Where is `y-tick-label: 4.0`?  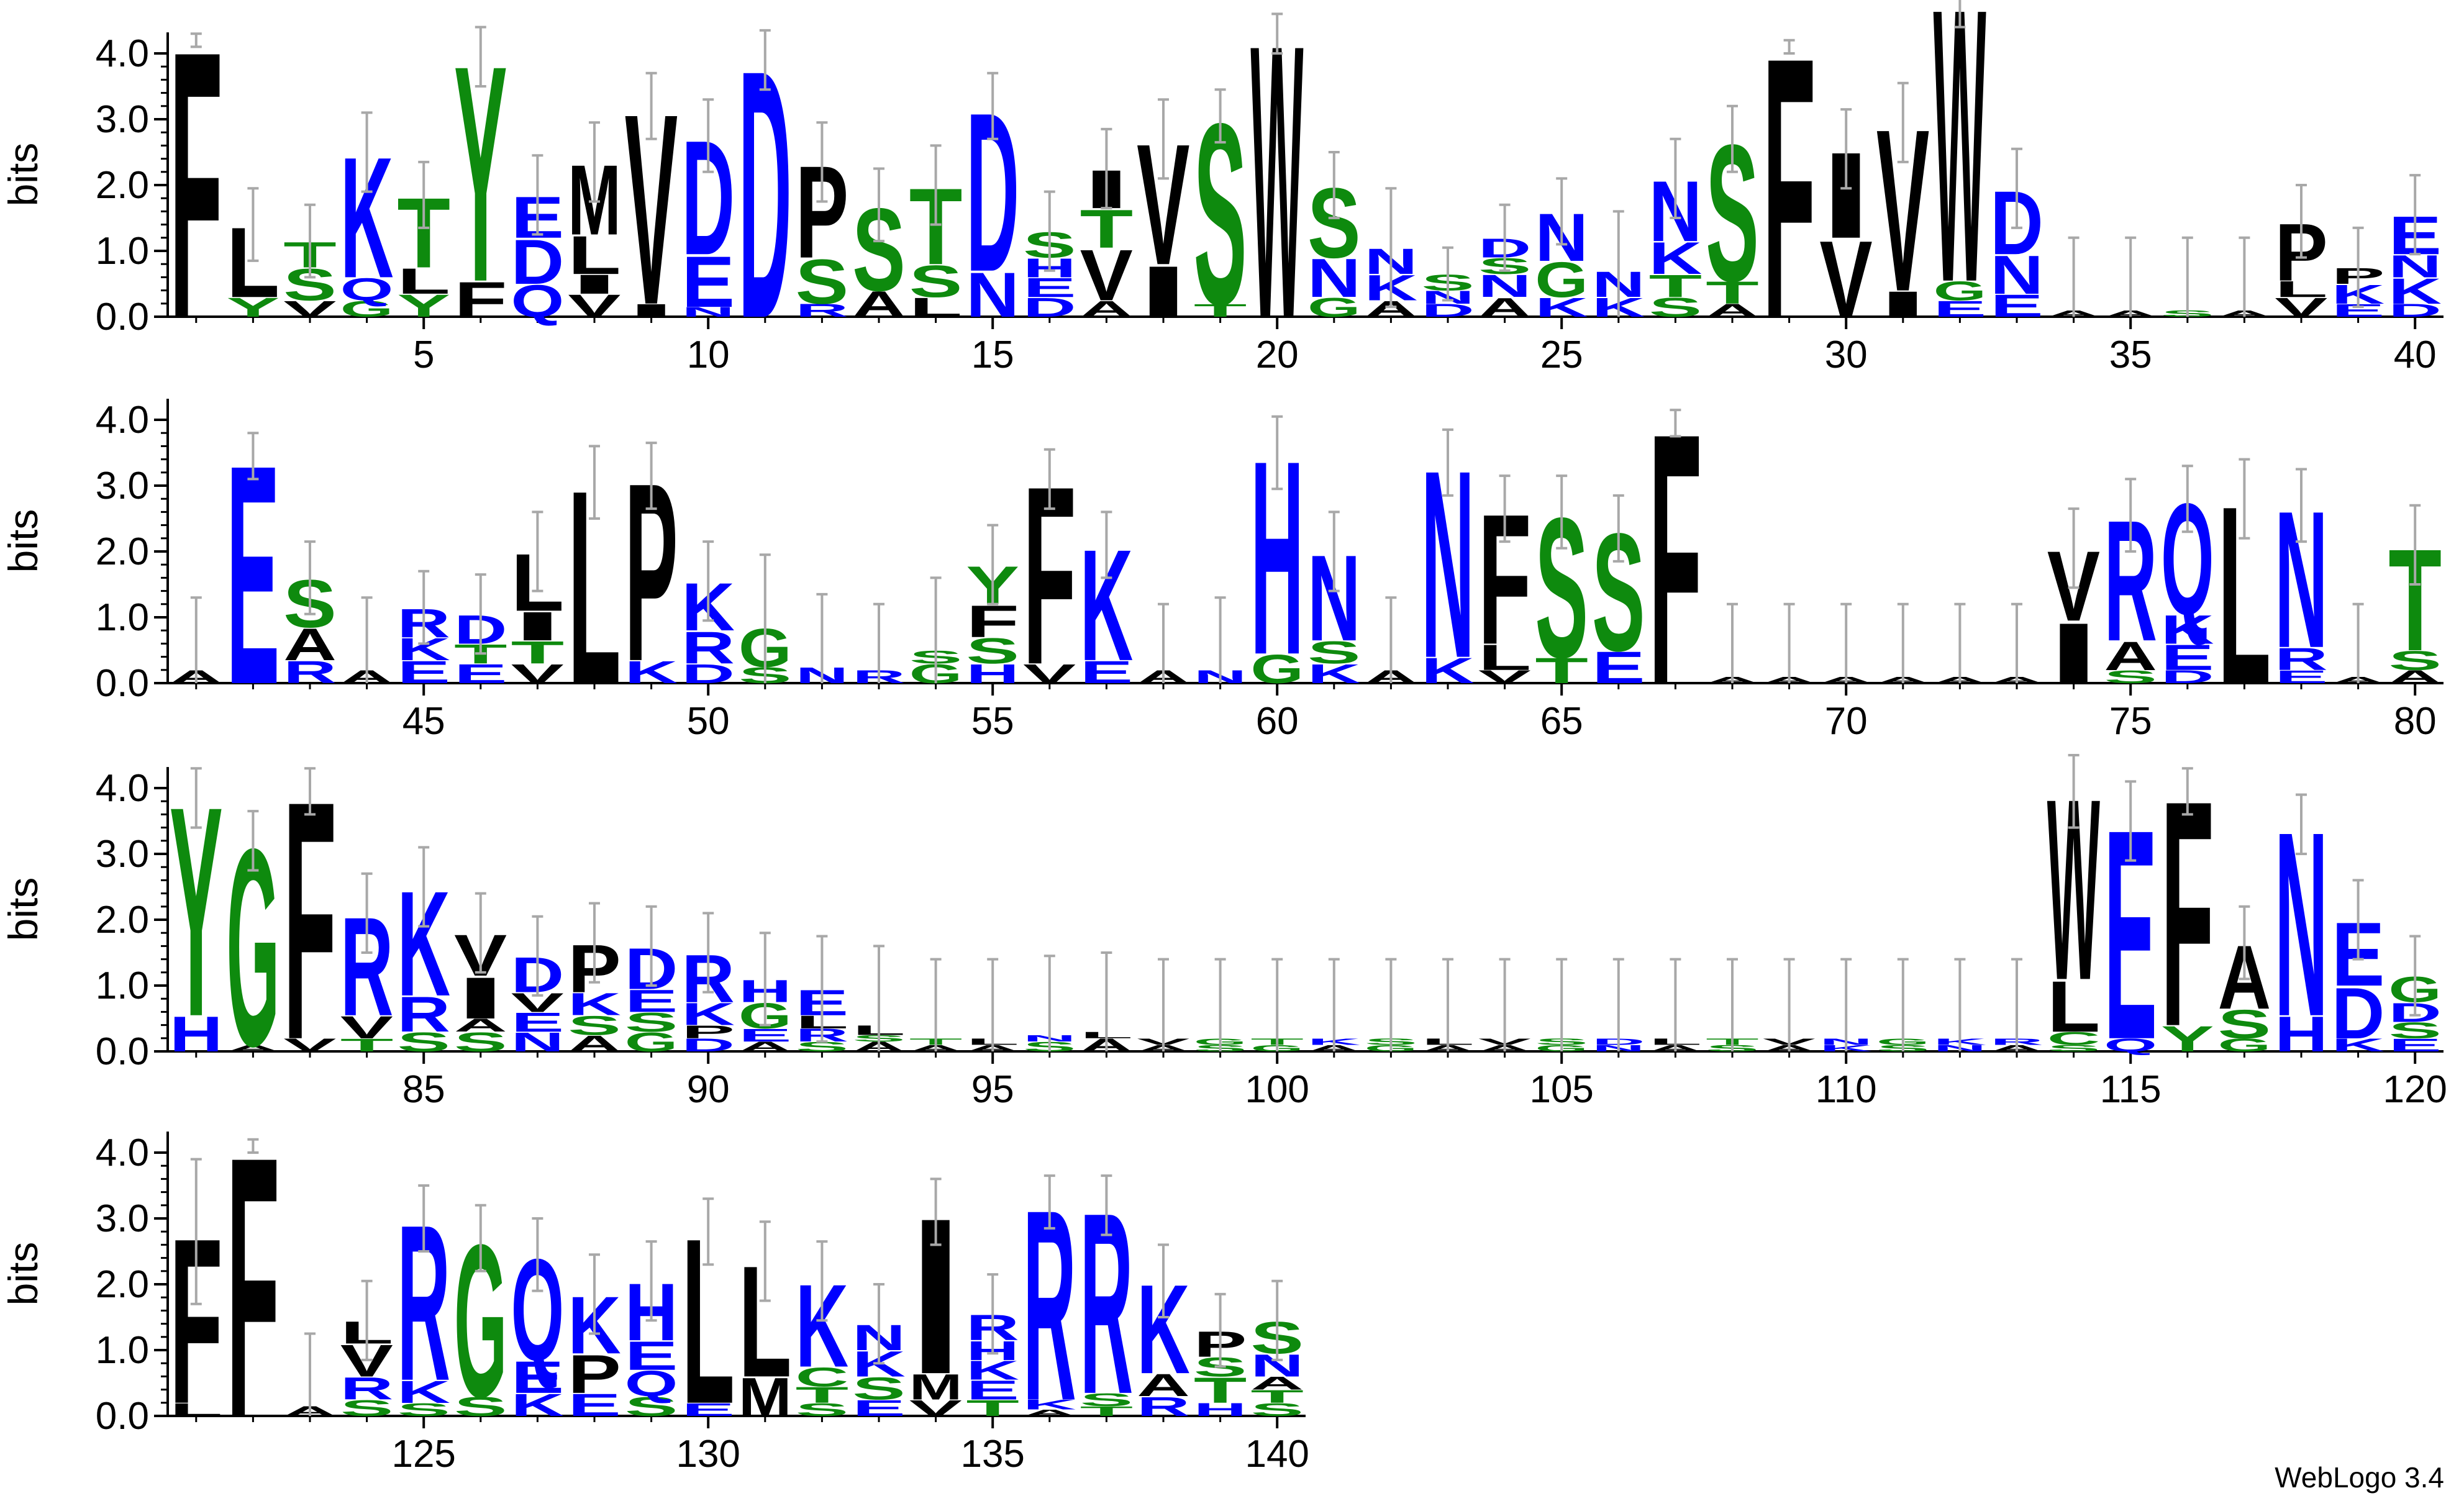 y-tick-label: 4.0 is located at coordinates (122, 53).